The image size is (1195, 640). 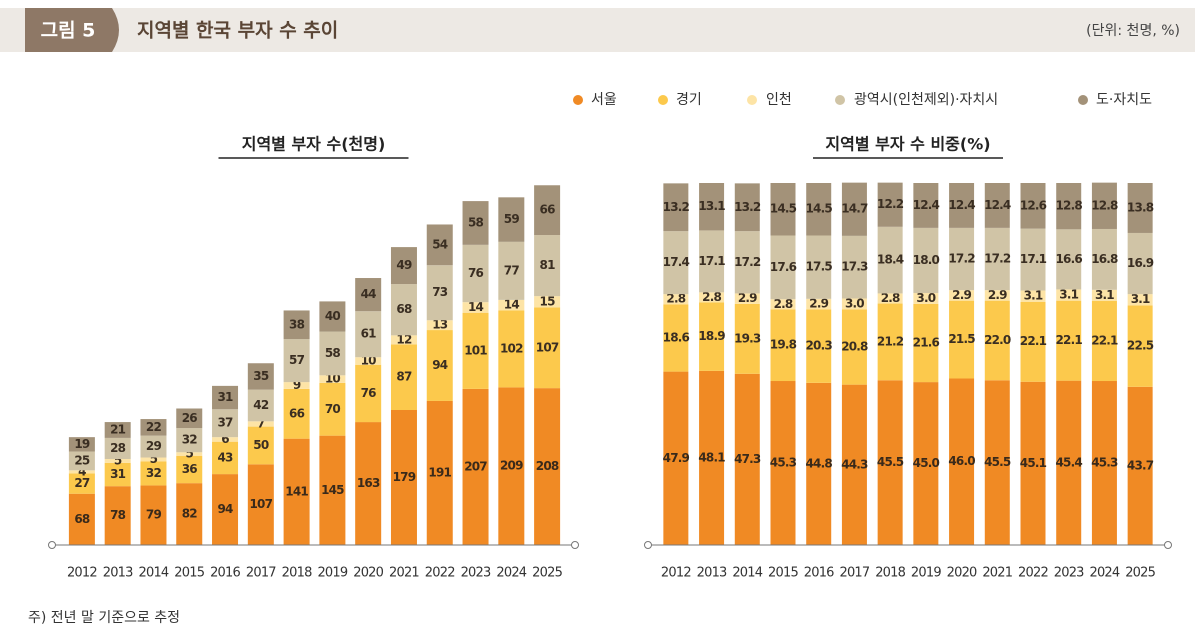 I want to click on data-label: 43.7, so click(x=1140, y=465).